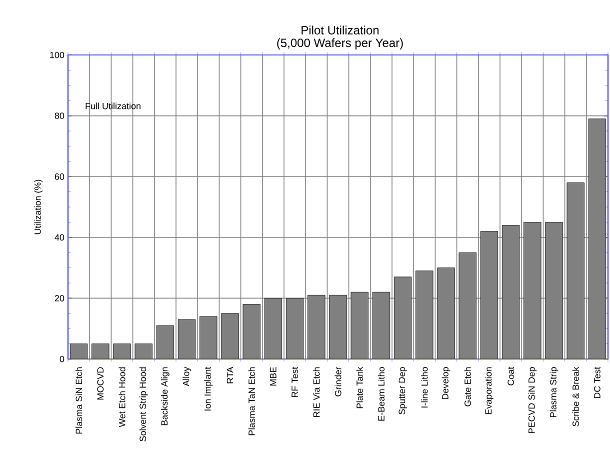 This screenshot has width=610, height=462. I want to click on x-tick-label: MBE, so click(273, 376).